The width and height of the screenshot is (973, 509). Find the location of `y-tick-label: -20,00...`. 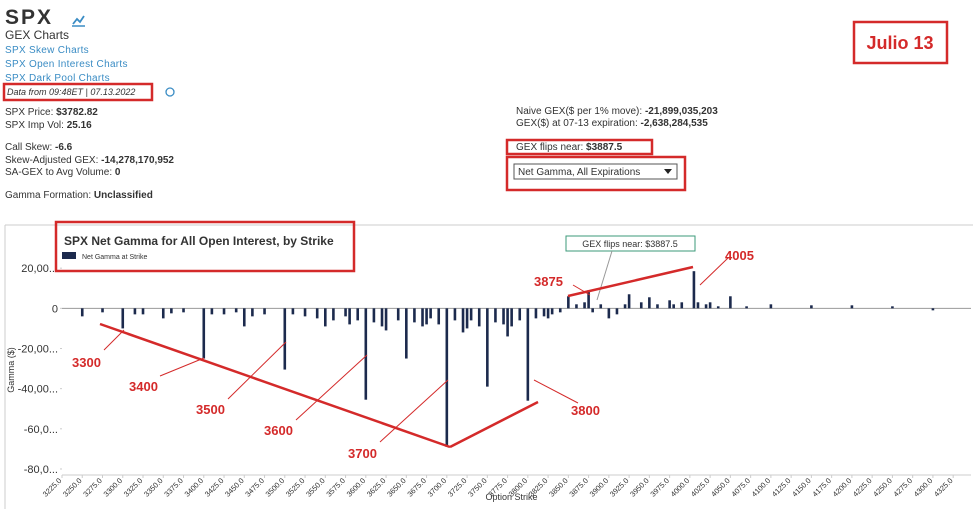

y-tick-label: -20,00... is located at coordinates (38, 349).